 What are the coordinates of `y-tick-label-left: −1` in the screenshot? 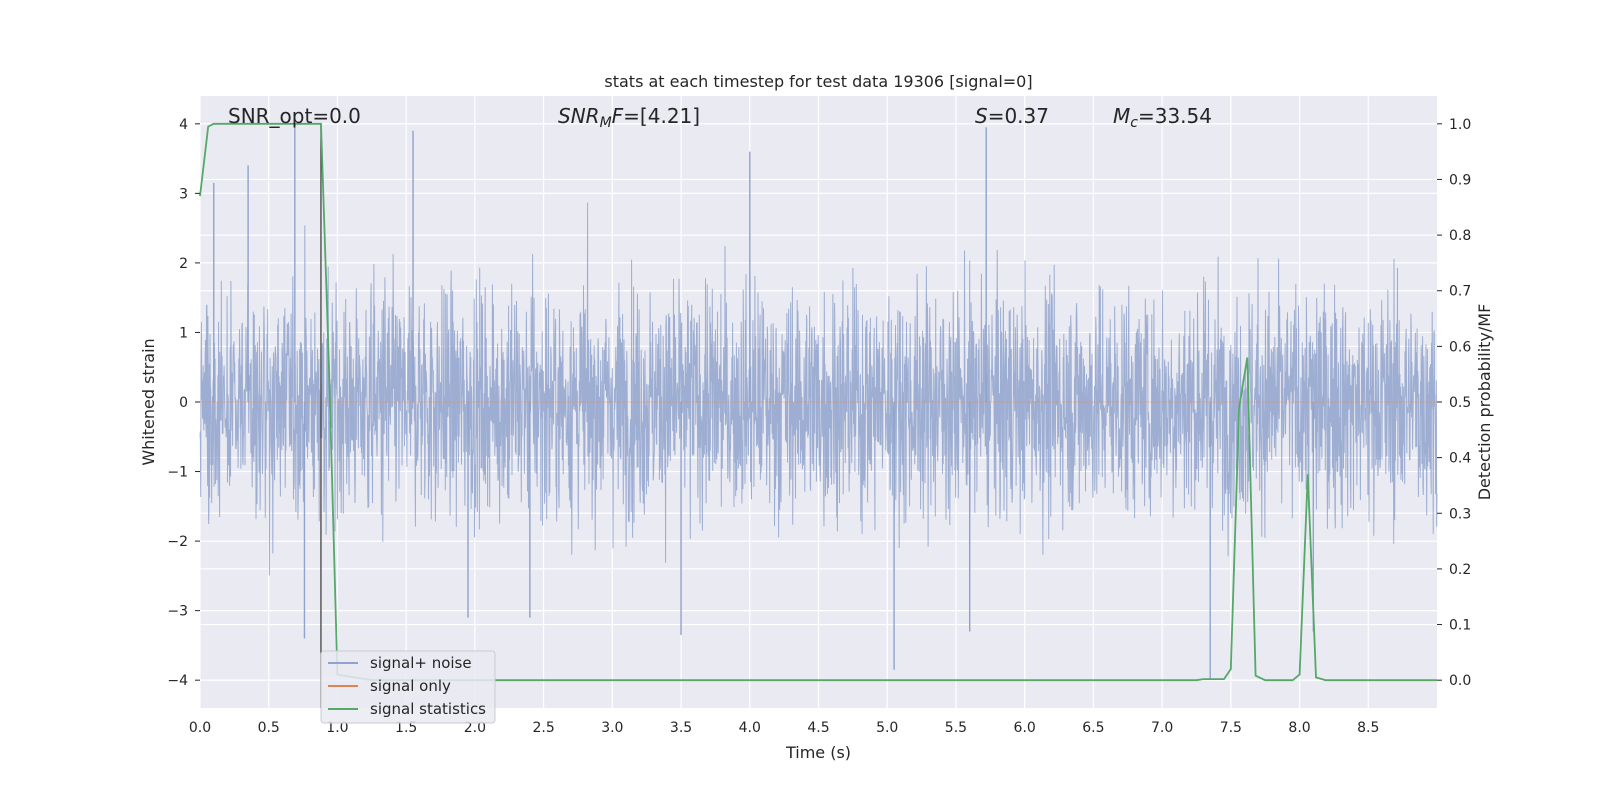 It's located at (177, 473).